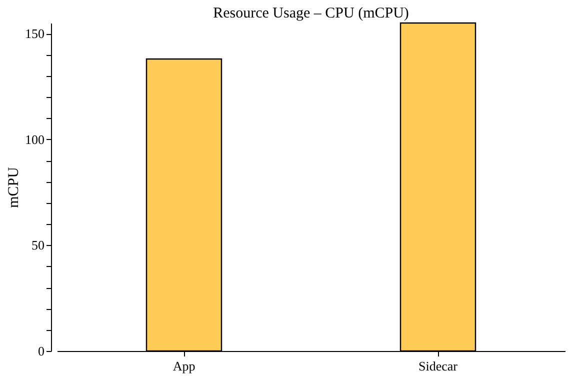 The height and width of the screenshot is (384, 576). What do you see at coordinates (41, 351) in the screenshot?
I see `y-tick-label: 0` at bounding box center [41, 351].